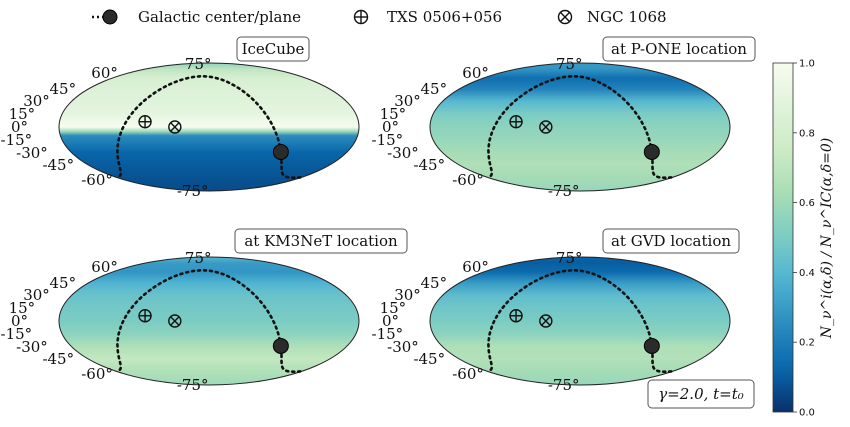  Describe the element at coordinates (361, 17) in the screenshot. I see `circle-plus-icon` at that location.